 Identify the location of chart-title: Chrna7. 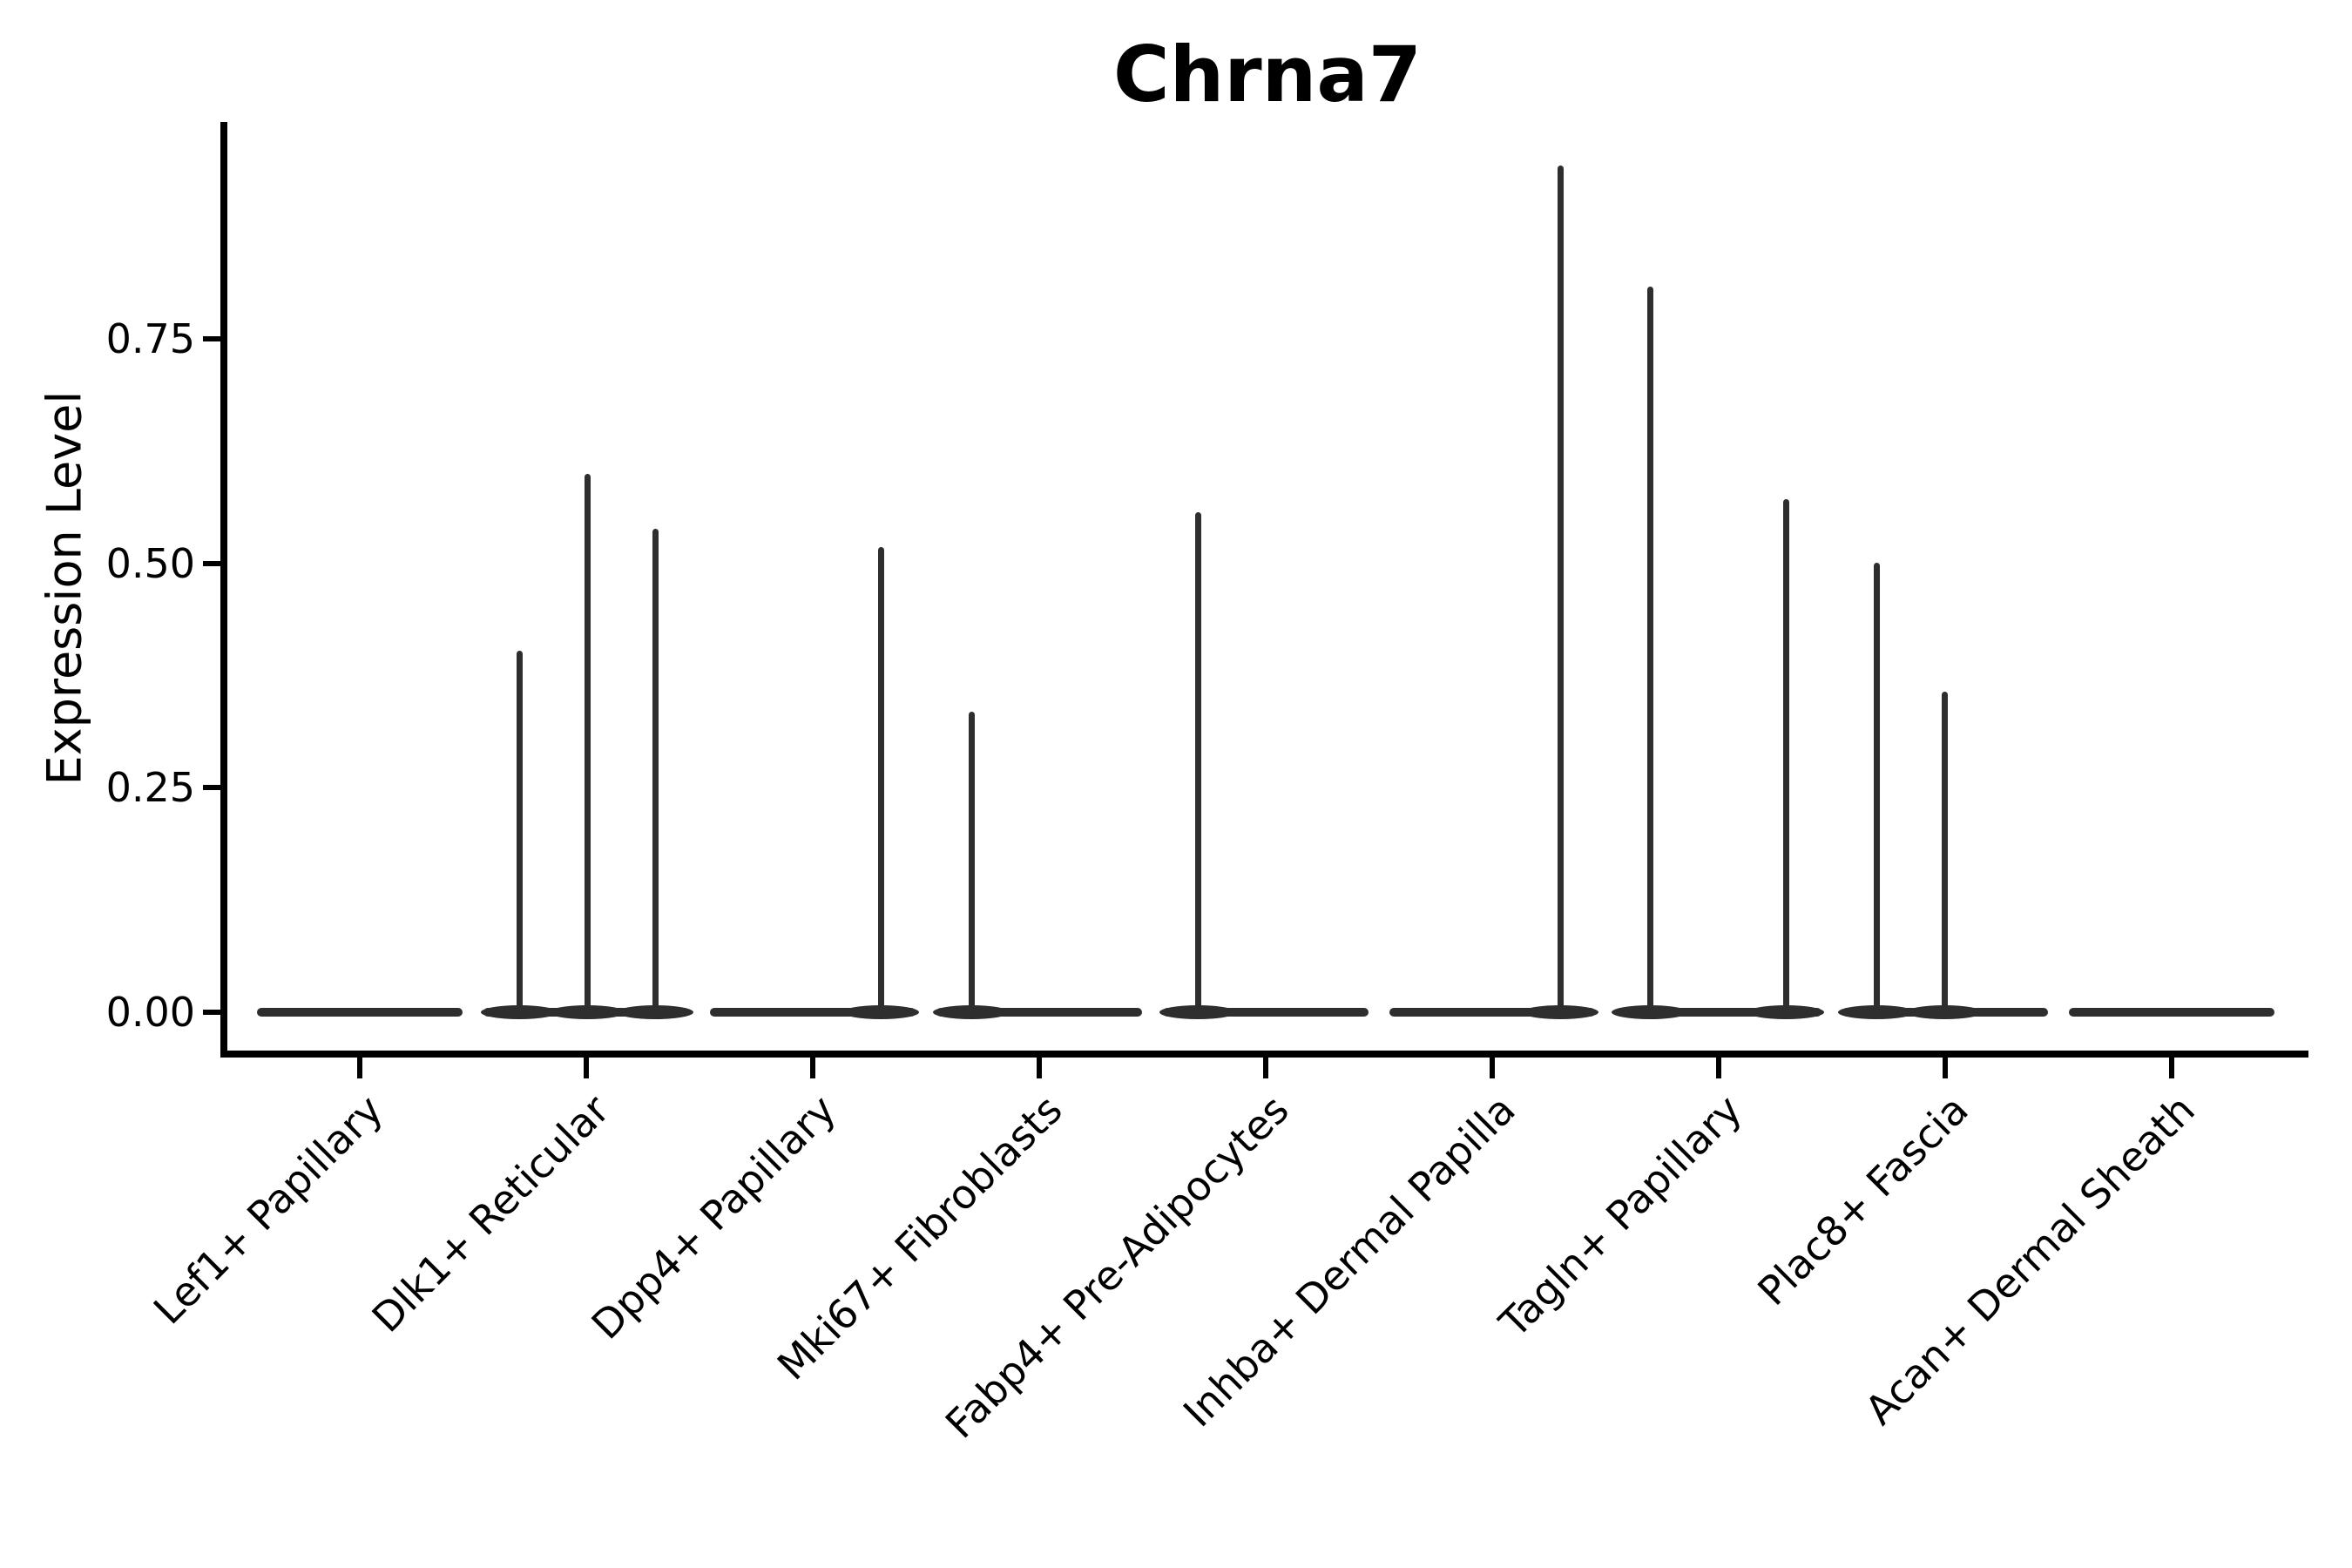
(1267, 74).